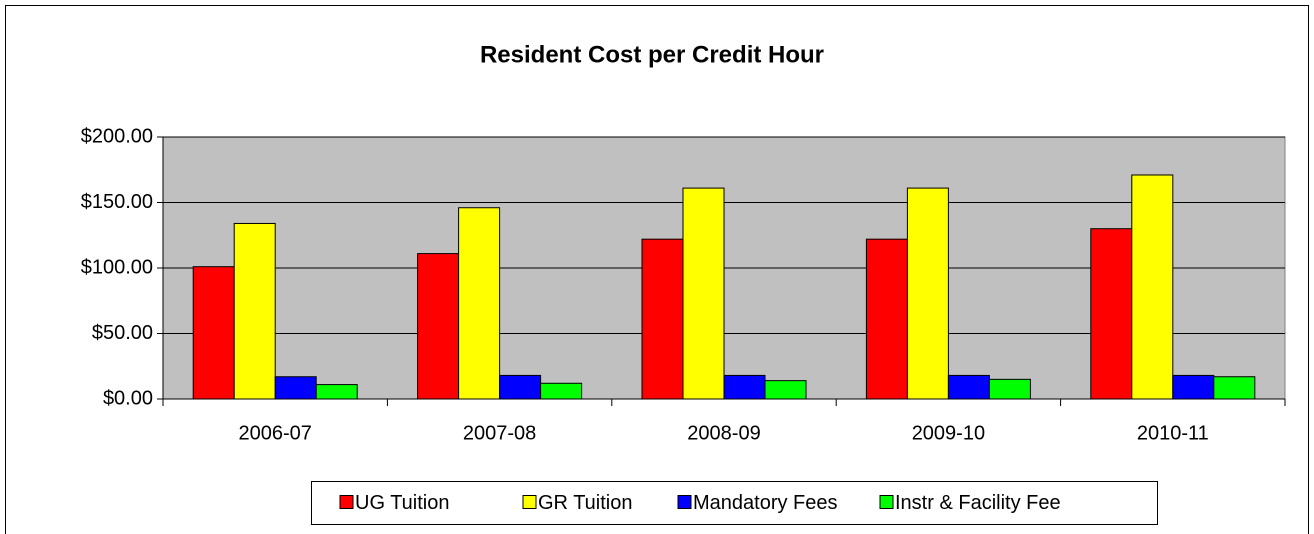 The height and width of the screenshot is (534, 1314). I want to click on y-tick-label: $0.00, so click(128, 398).